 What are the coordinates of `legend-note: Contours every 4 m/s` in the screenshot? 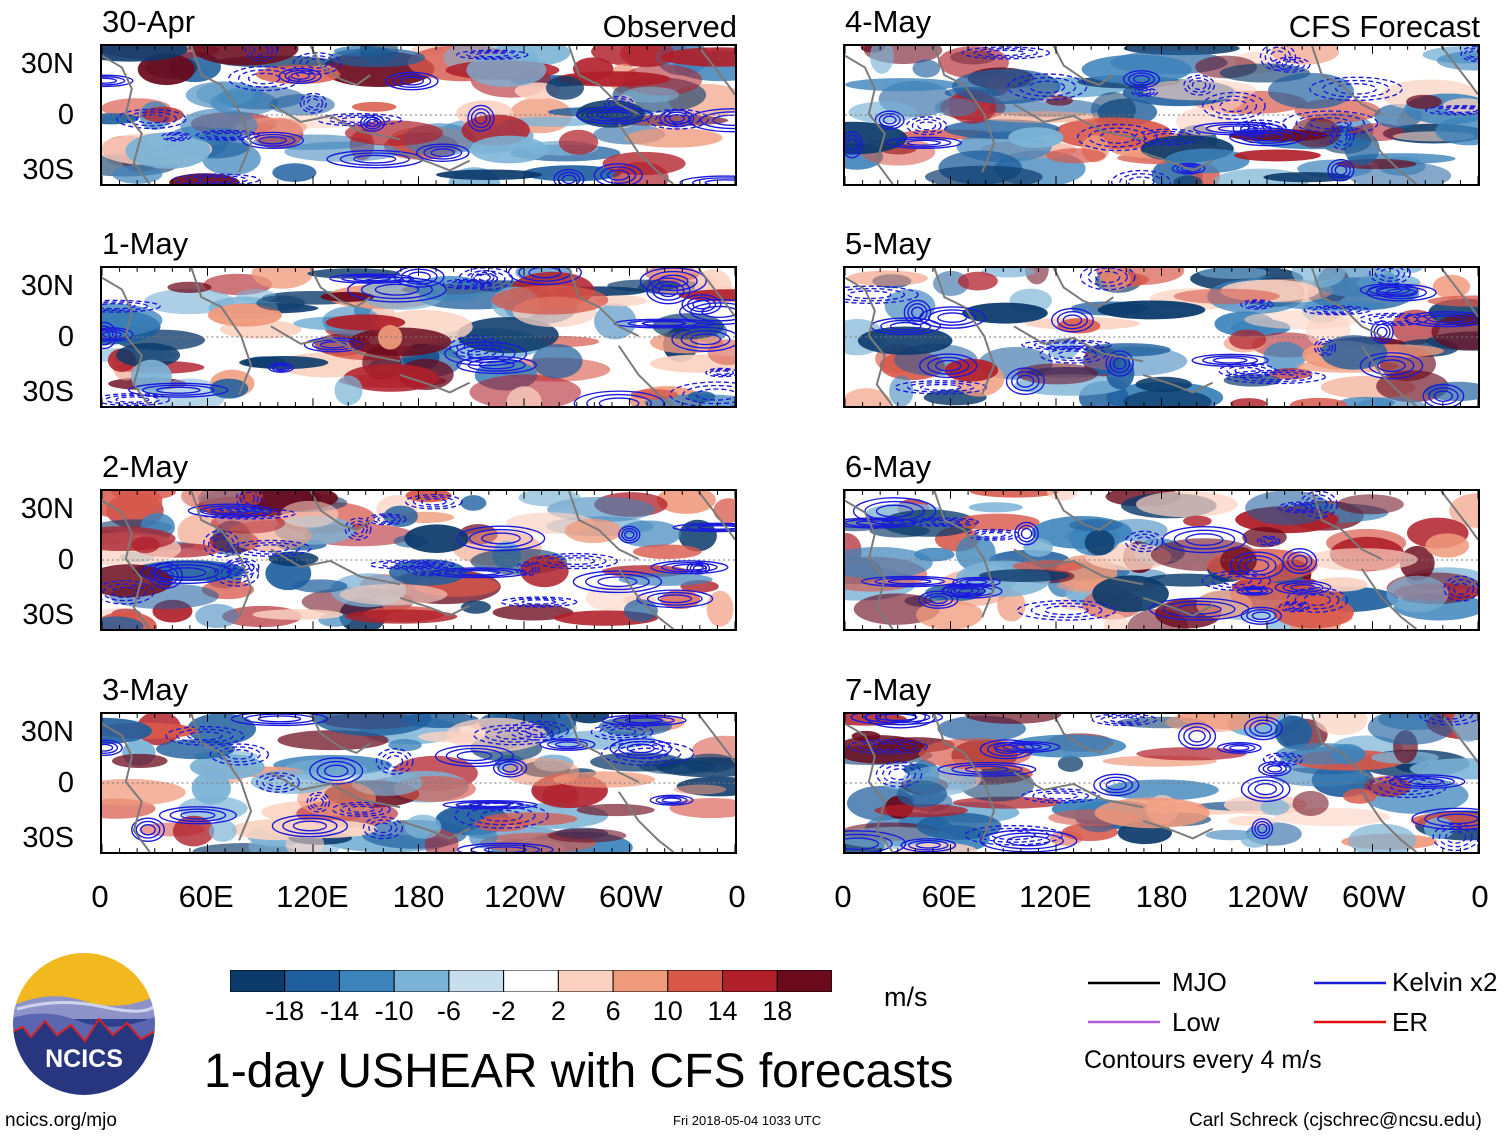 It's located at (1203, 1060).